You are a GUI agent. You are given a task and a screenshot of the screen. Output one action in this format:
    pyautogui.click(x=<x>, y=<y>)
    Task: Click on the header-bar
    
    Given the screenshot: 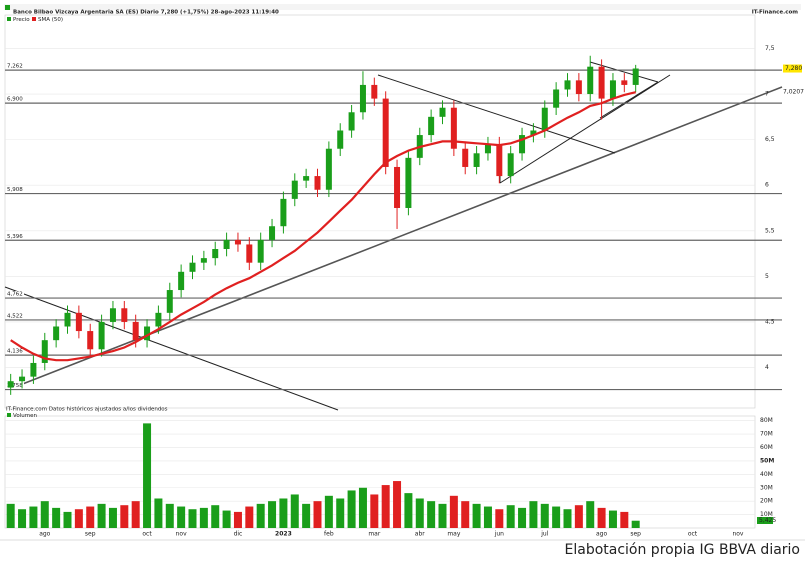 What is the action you would take?
    pyautogui.click(x=402, y=7)
    